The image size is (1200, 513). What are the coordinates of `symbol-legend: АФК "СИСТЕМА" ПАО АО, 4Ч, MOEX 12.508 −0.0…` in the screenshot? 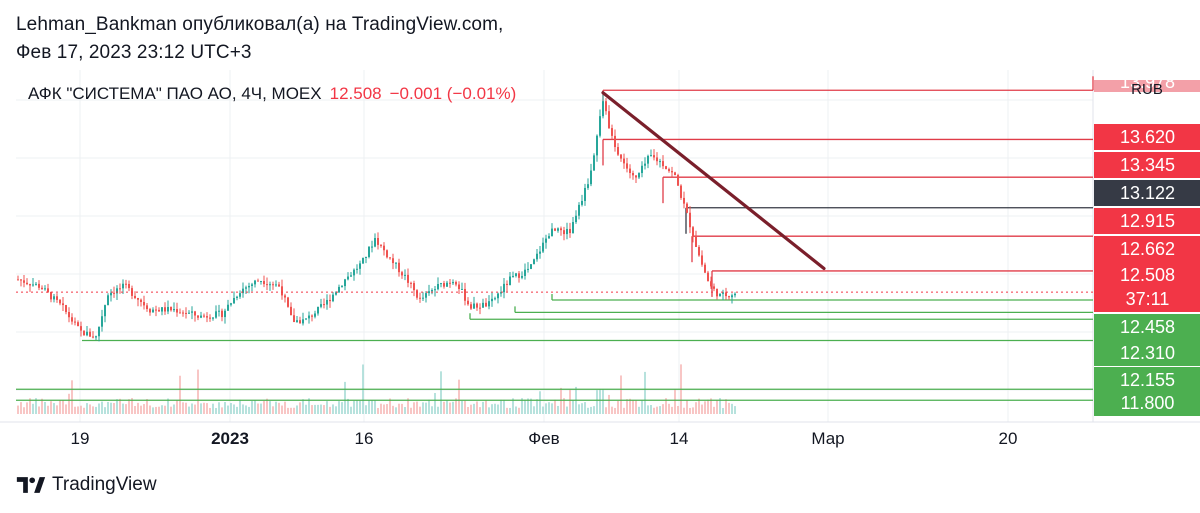 It's located at (272, 94).